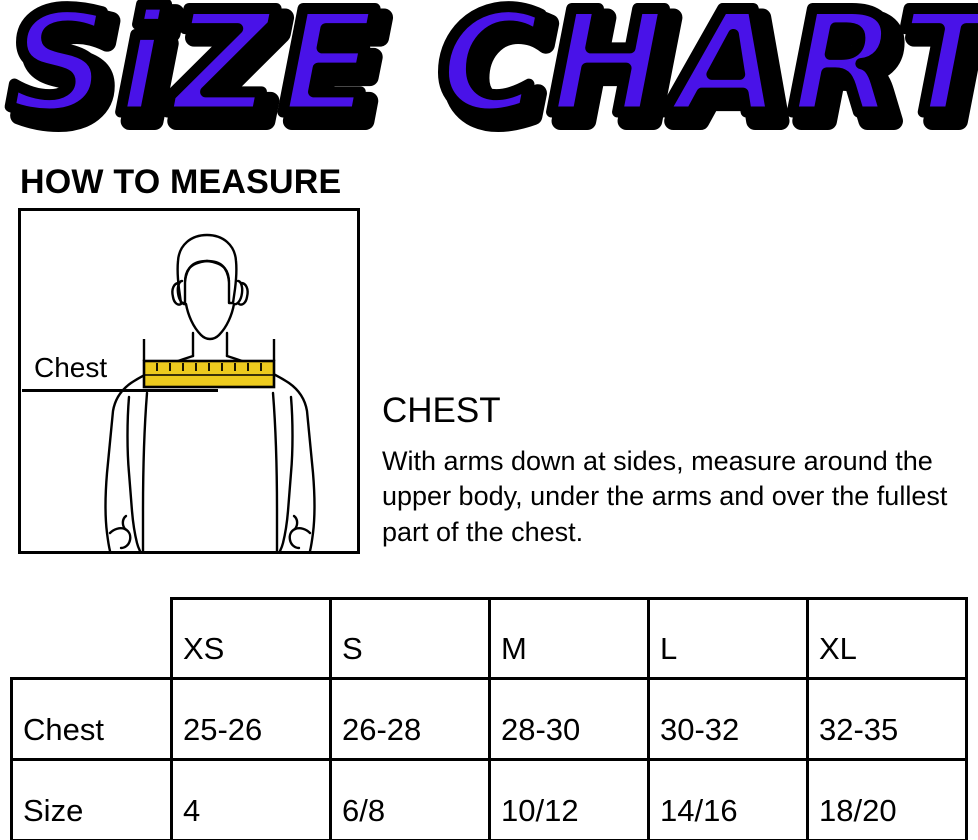  I want to click on chest-description-heading: CHEST, so click(441, 410).